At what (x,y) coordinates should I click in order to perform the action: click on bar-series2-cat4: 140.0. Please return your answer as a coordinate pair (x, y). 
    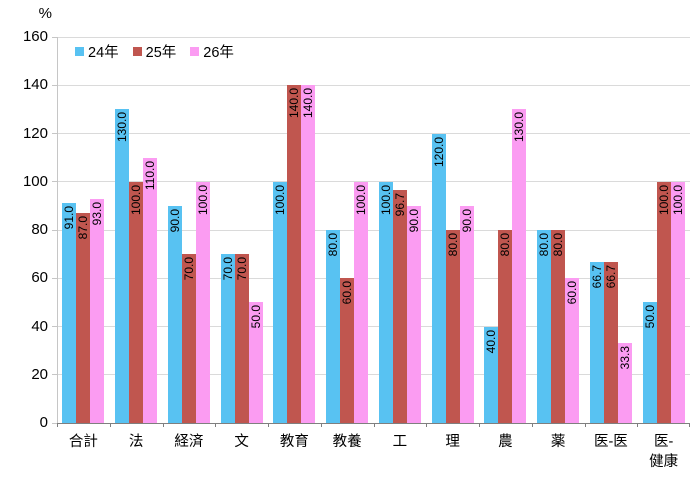
    Looking at the image, I should click on (308, 254).